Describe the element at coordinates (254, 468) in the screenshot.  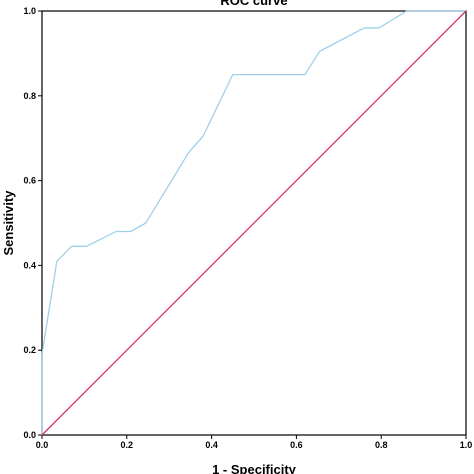
I see `x-axis-title: 1 - Specificity` at that location.